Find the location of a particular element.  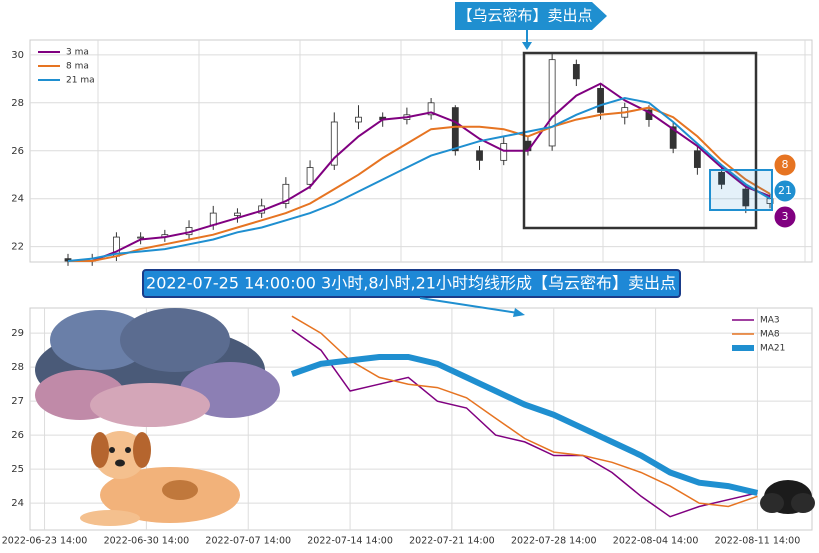

y-tick-label: 30 is located at coordinates (17, 55).